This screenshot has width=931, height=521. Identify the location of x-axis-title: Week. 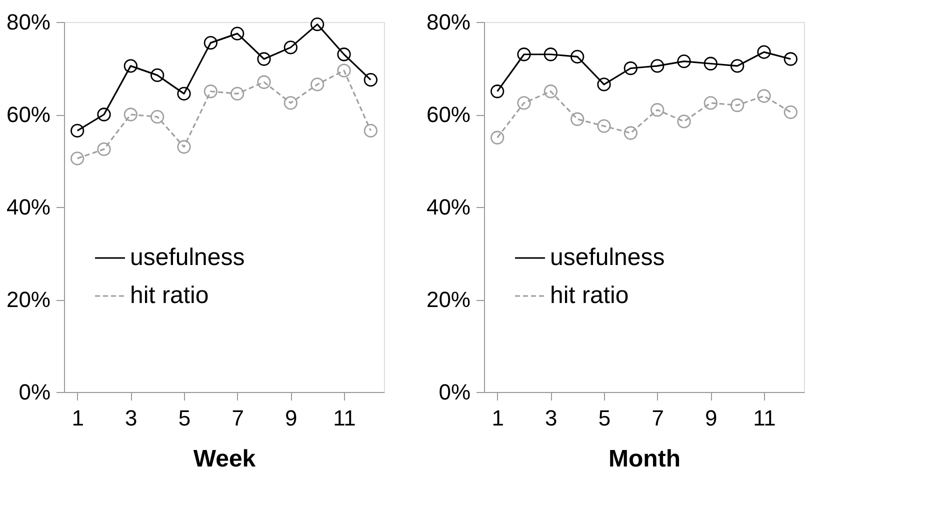
(224, 459).